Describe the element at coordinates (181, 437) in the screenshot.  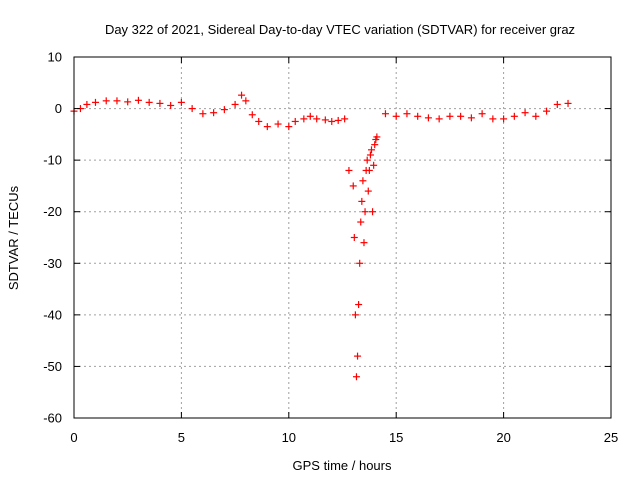
I see `x-tick-label: 5` at that location.